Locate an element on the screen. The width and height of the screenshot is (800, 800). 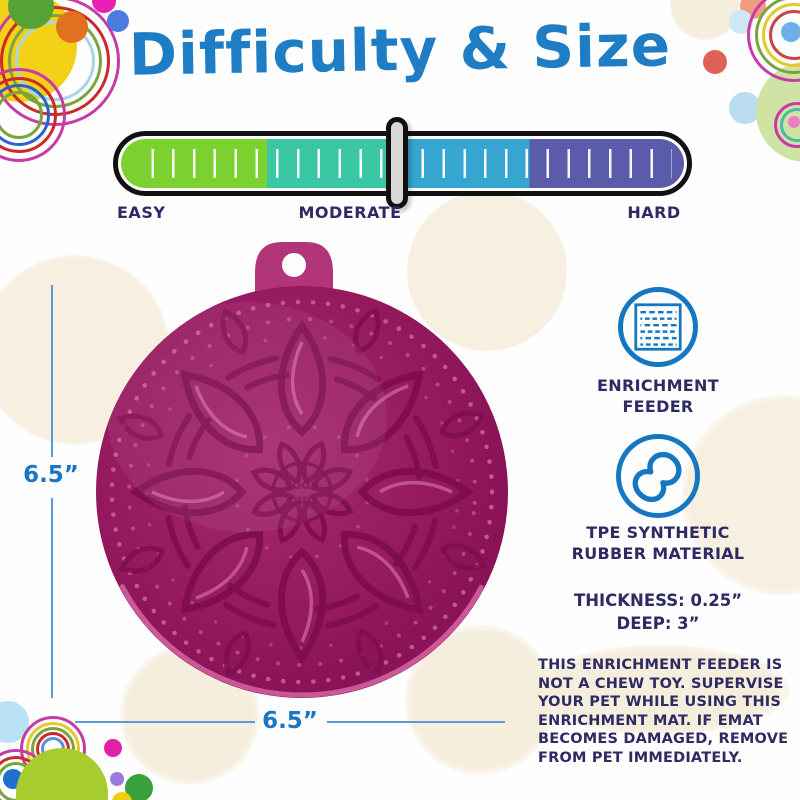
difficulty-bar is located at coordinates (402, 163).